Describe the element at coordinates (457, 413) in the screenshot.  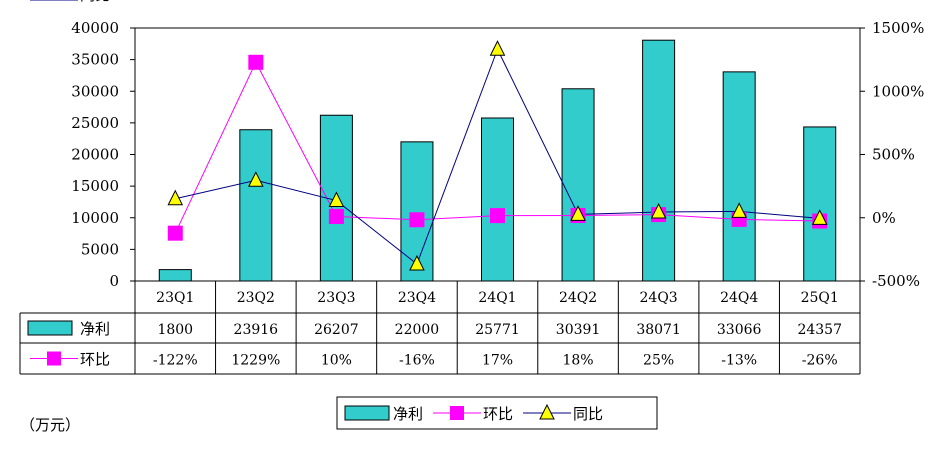
I see `legend-key-marker-qoq` at that location.